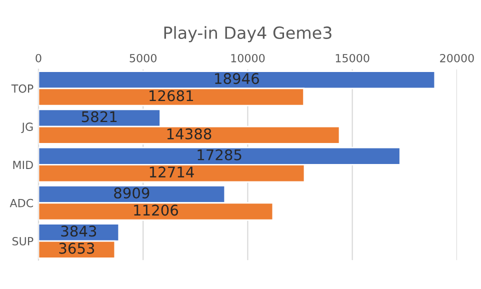 The image size is (481, 289). What do you see at coordinates (22, 88) in the screenshot?
I see `y-tick-label: TOP` at bounding box center [22, 88].